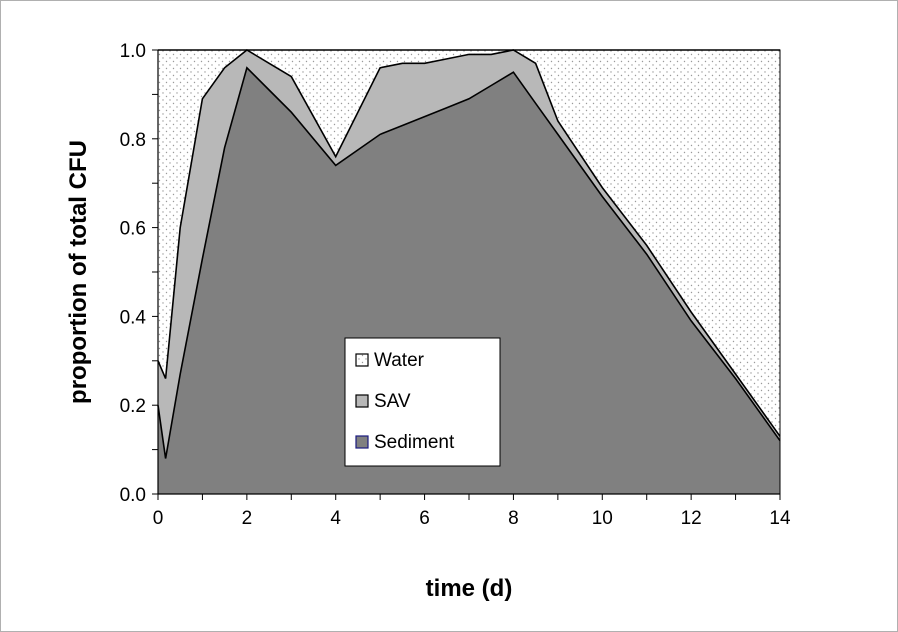 Image resolution: width=898 pixels, height=632 pixels. What do you see at coordinates (133, 51) in the screenshot?
I see `y-tick-label: 1.0` at bounding box center [133, 51].